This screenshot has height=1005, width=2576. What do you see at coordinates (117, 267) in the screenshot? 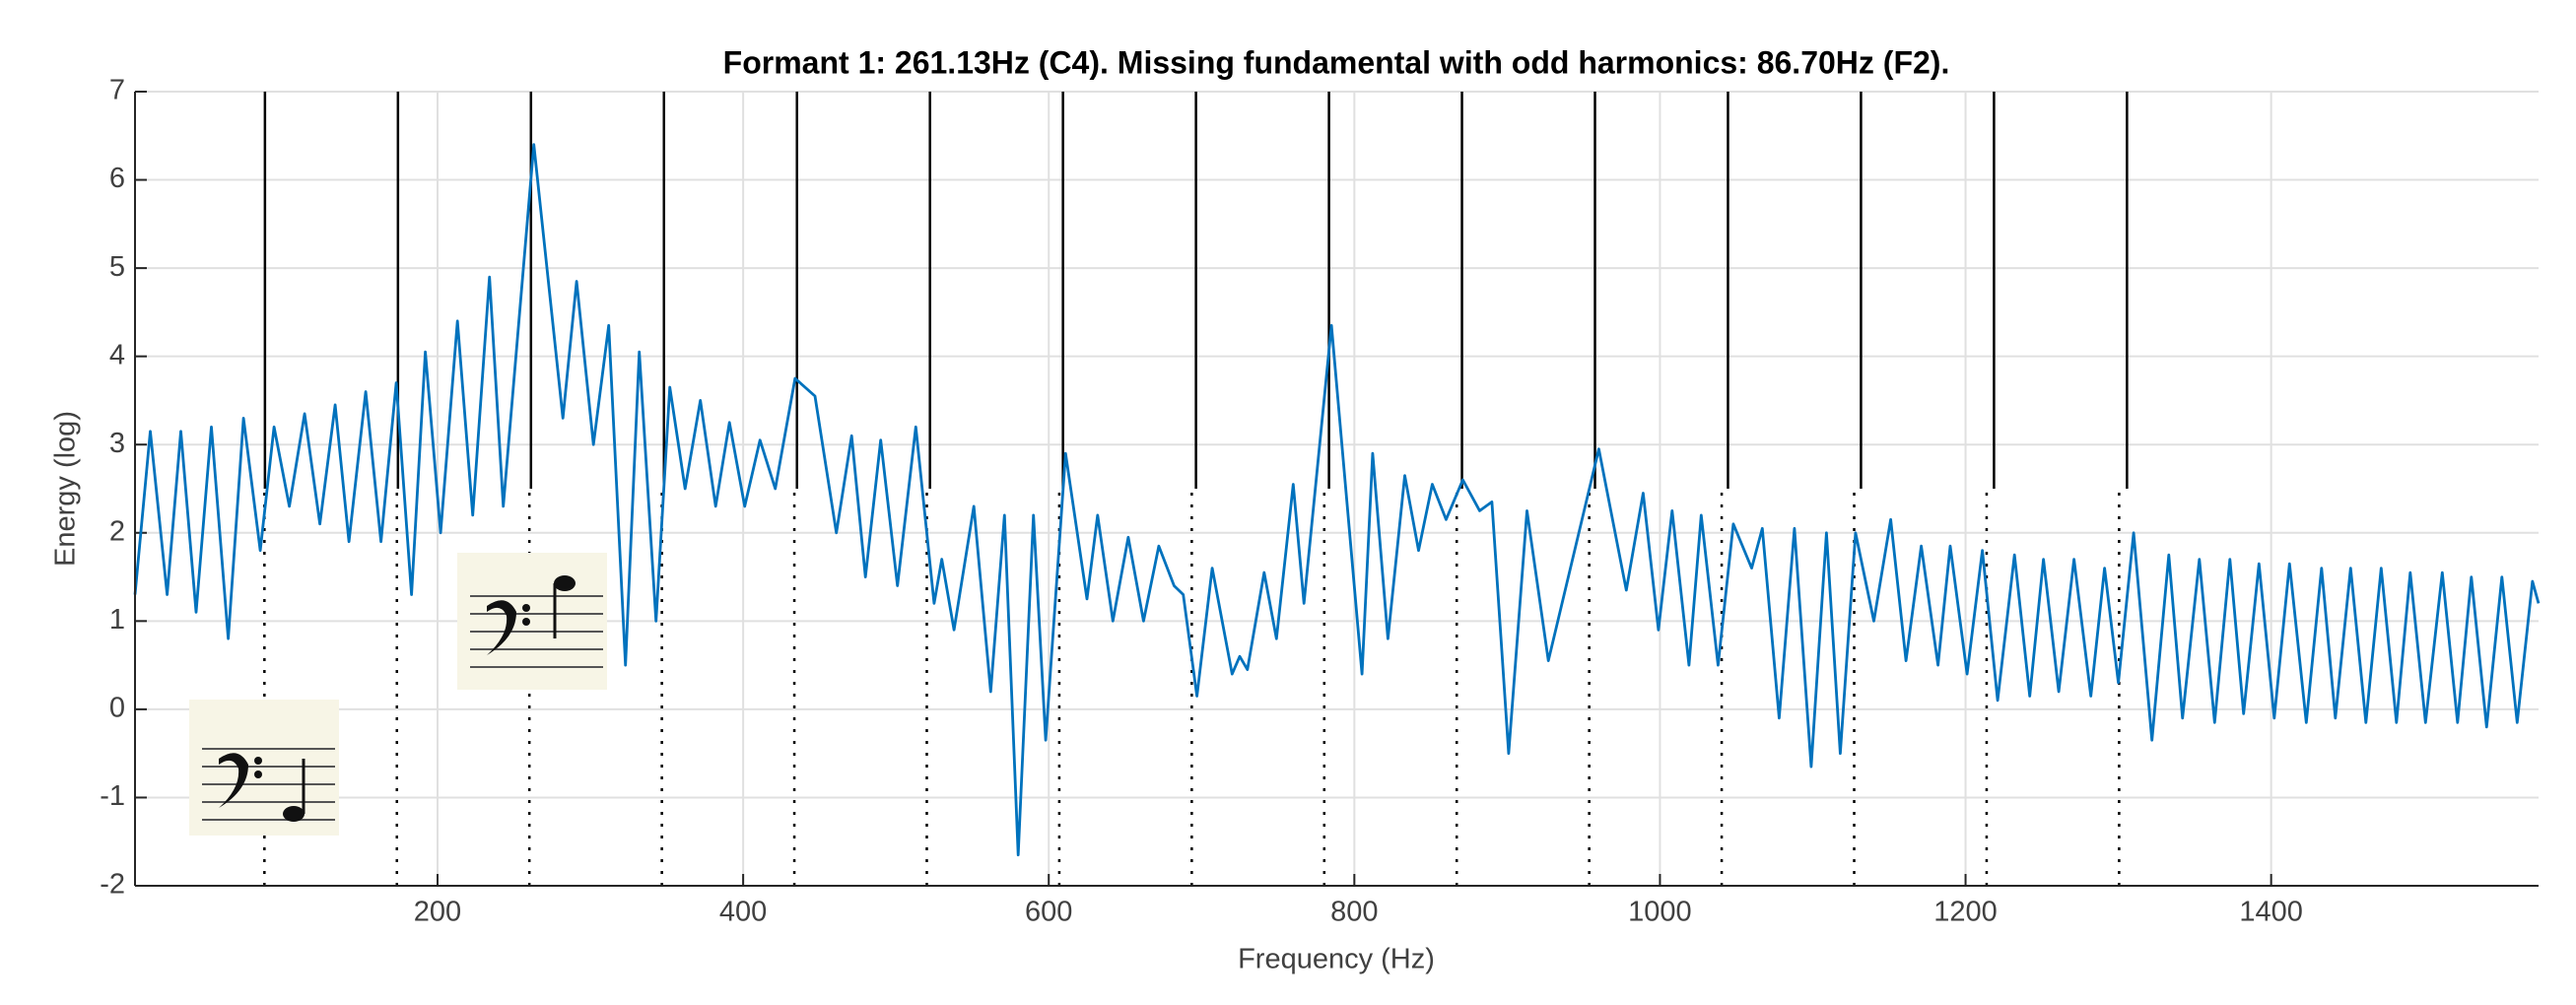
I see `y-tick-label: 5` at bounding box center [117, 267].